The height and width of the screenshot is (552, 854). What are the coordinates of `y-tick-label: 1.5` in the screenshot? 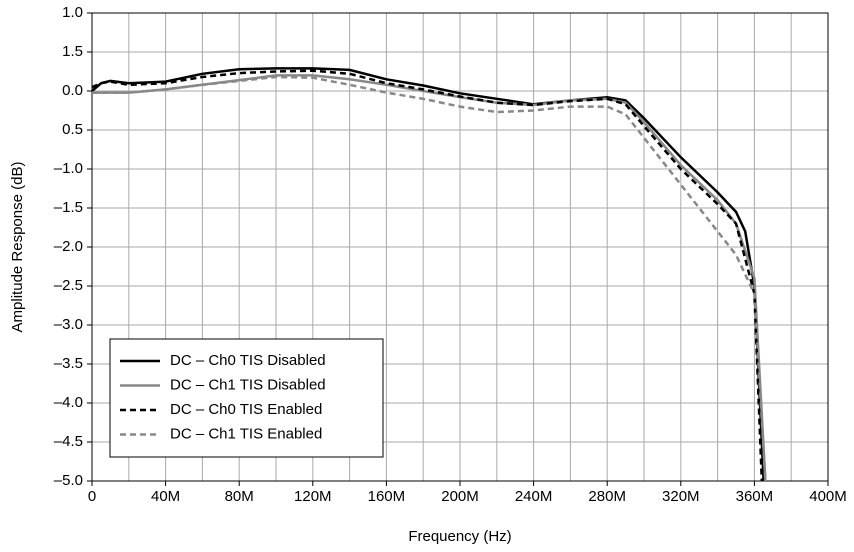 It's located at (72, 51).